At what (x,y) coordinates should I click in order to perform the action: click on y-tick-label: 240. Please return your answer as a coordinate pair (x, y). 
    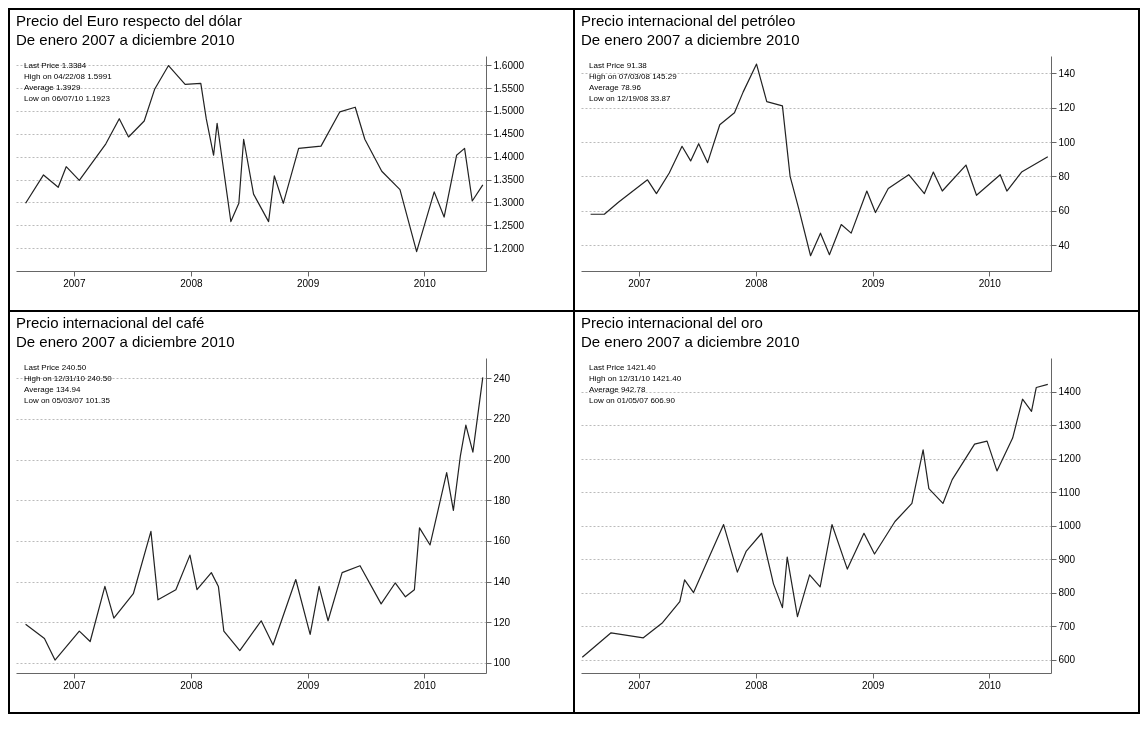
    Looking at the image, I should click on (502, 378).